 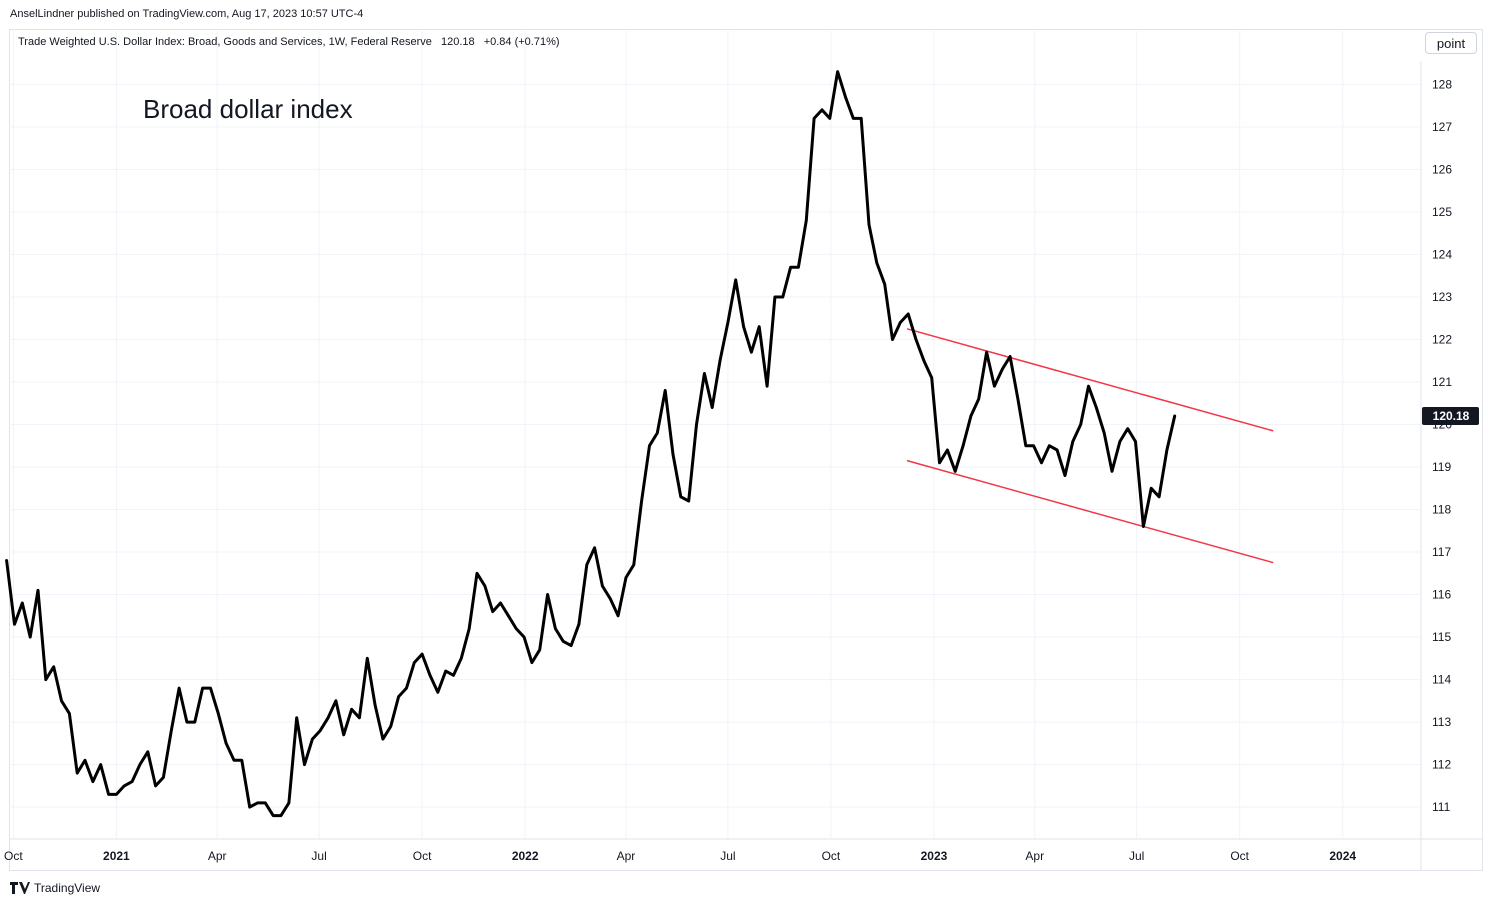 What do you see at coordinates (1441, 467) in the screenshot?
I see `y-tick-label: 119` at bounding box center [1441, 467].